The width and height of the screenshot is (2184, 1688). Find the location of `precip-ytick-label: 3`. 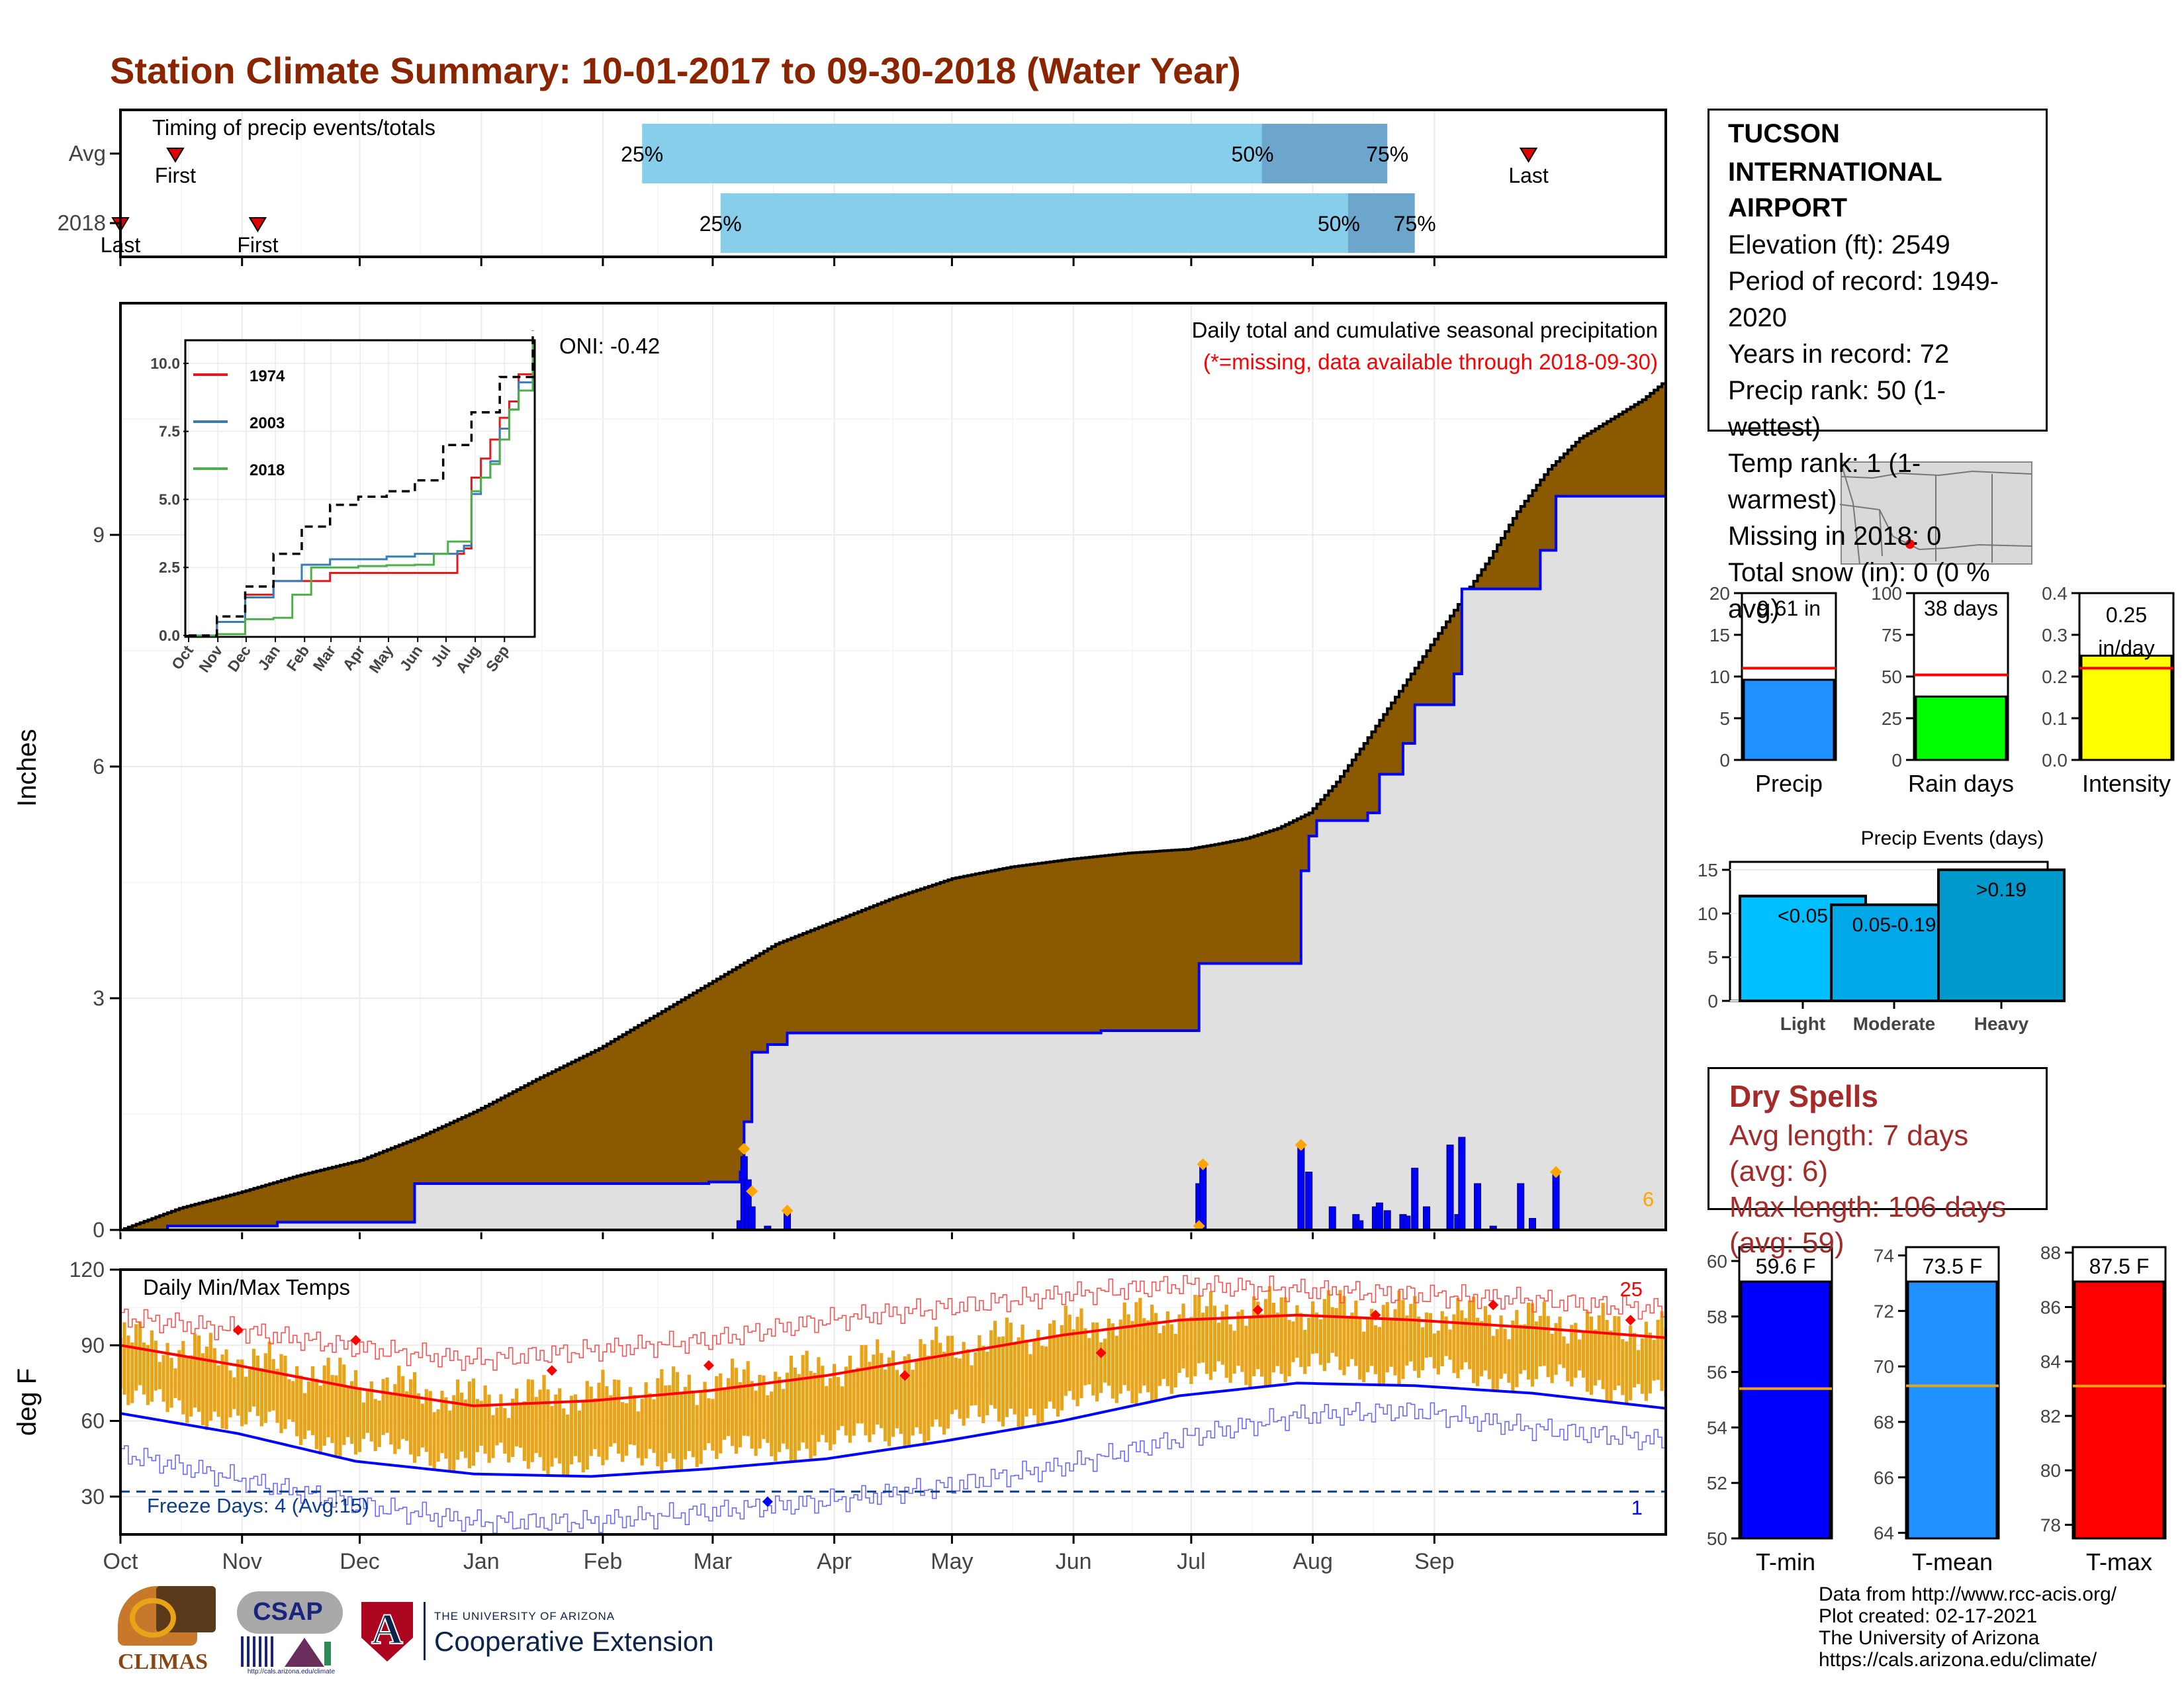

precip-ytick-label: 3 is located at coordinates (99, 998).